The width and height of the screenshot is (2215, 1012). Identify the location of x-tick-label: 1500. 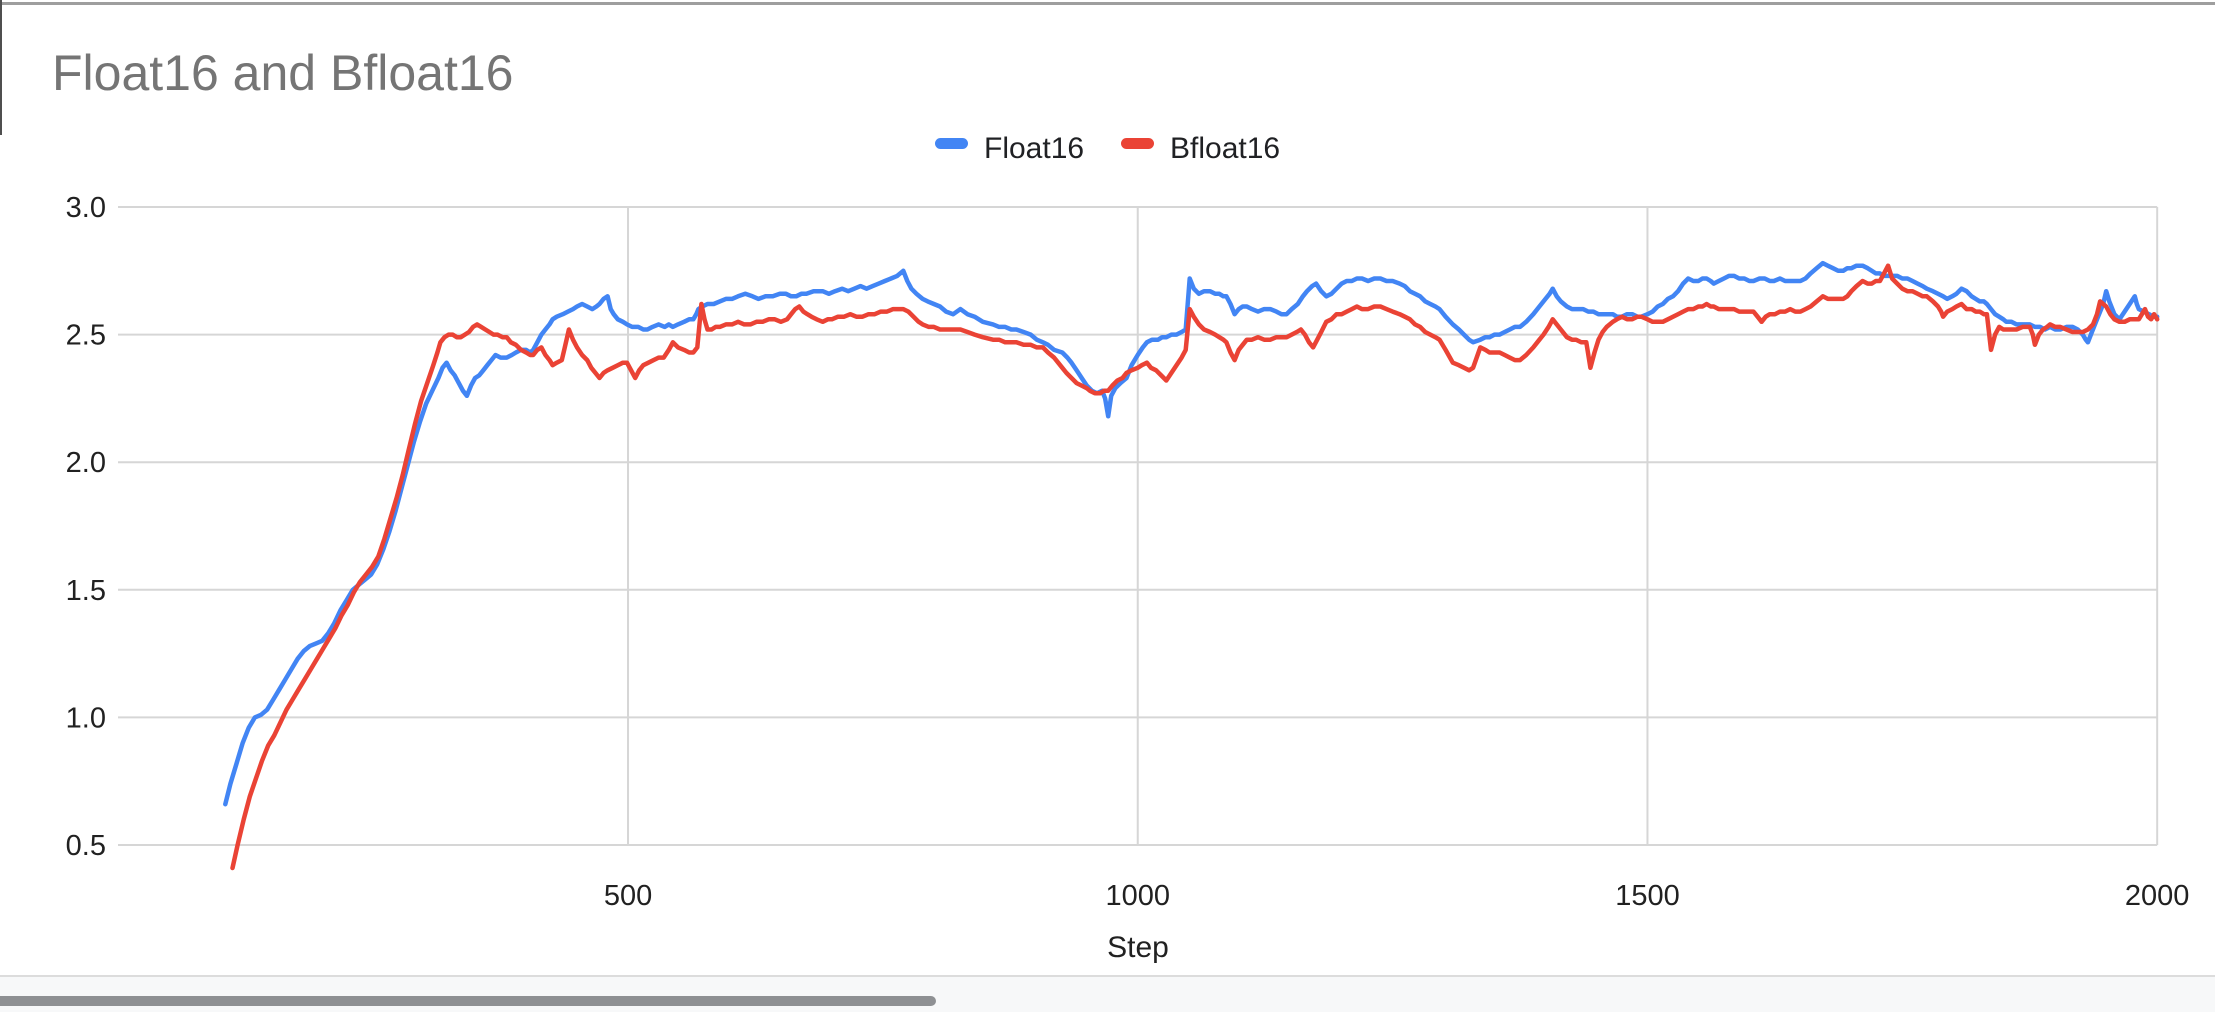
(1647, 896).